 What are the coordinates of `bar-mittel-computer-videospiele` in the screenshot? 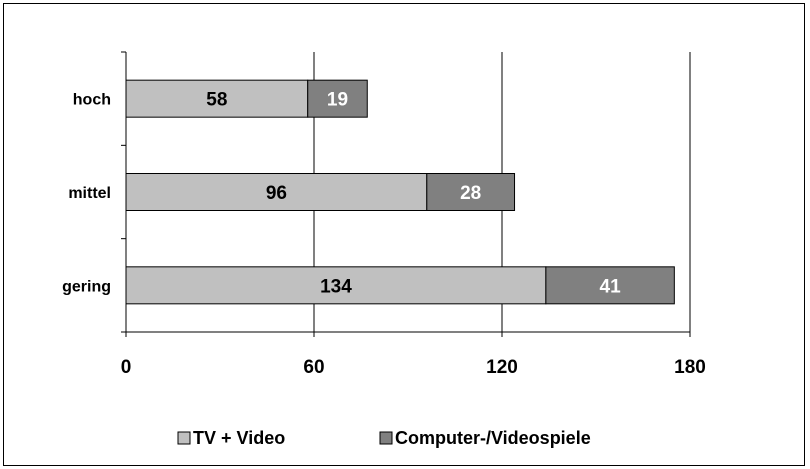 It's located at (471, 192).